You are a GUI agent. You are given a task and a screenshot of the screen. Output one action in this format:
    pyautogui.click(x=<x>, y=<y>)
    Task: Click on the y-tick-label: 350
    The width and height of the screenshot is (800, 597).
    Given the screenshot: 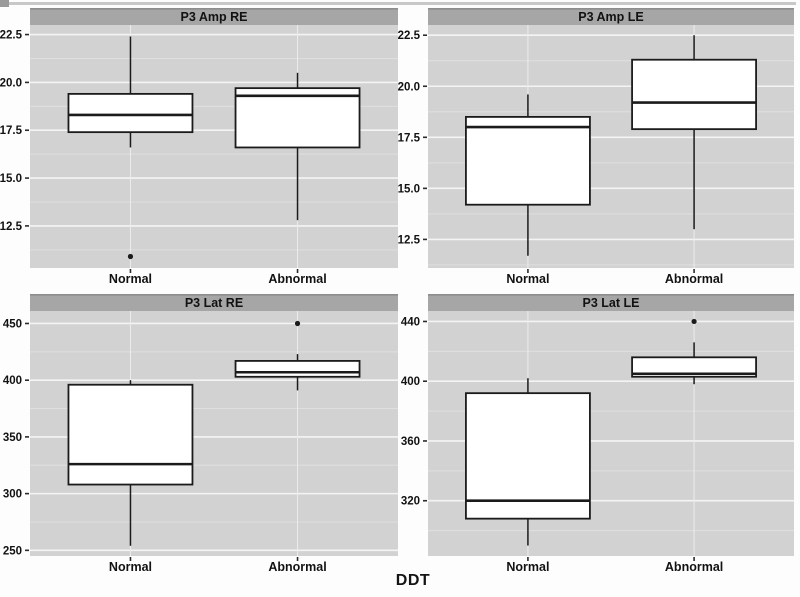 What is the action you would take?
    pyautogui.click(x=12, y=438)
    